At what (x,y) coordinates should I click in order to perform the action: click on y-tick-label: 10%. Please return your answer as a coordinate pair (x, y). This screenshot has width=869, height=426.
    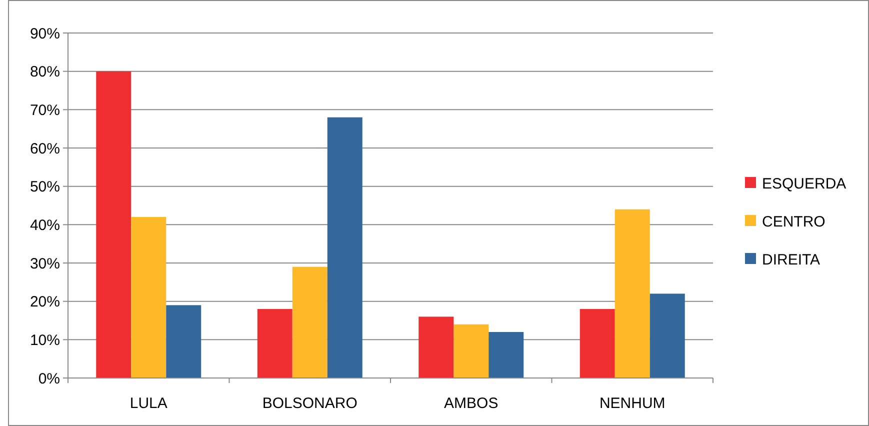
    Looking at the image, I should click on (45, 340).